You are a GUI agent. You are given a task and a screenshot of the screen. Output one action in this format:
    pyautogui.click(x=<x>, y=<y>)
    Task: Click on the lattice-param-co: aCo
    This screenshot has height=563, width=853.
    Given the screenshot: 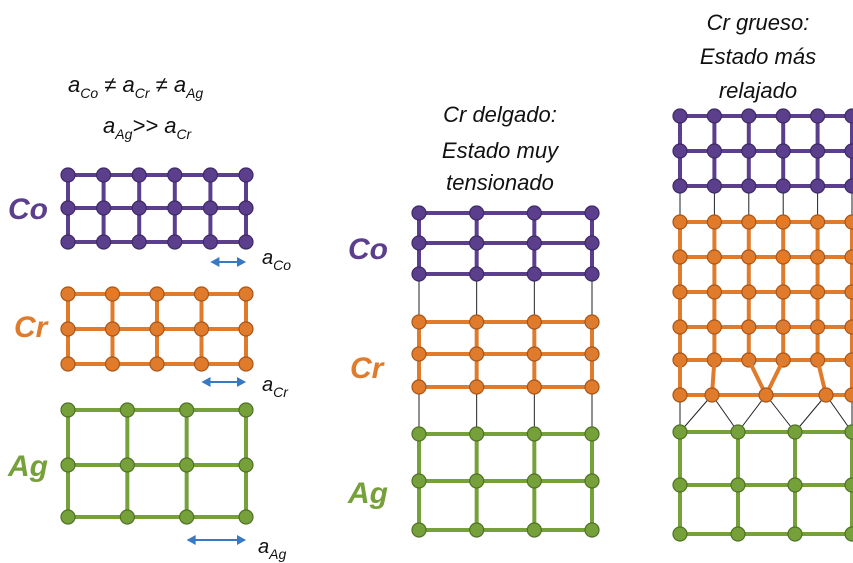 What is the action you would take?
    pyautogui.click(x=276, y=260)
    